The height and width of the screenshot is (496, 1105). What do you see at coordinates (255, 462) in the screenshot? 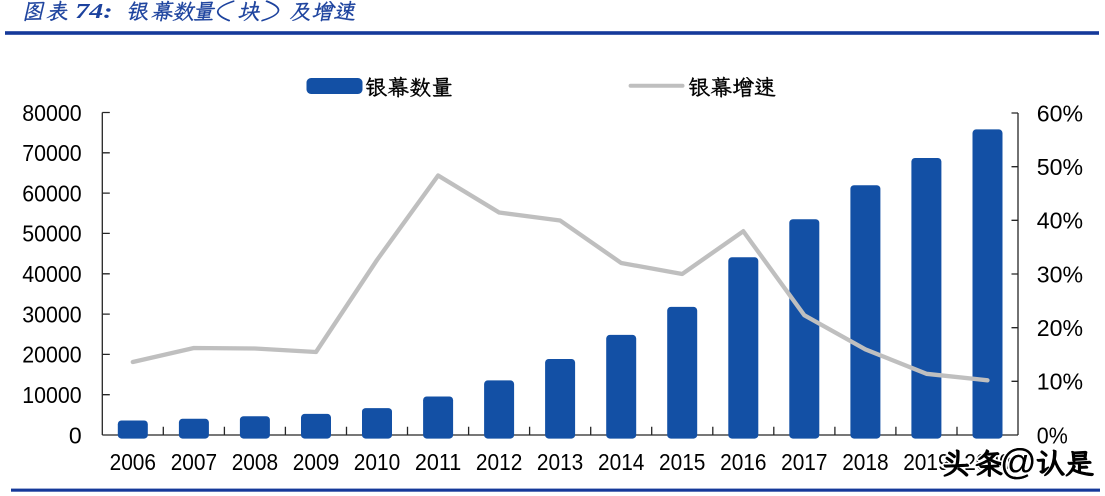
I see `svg-text: 2008` at bounding box center [255, 462].